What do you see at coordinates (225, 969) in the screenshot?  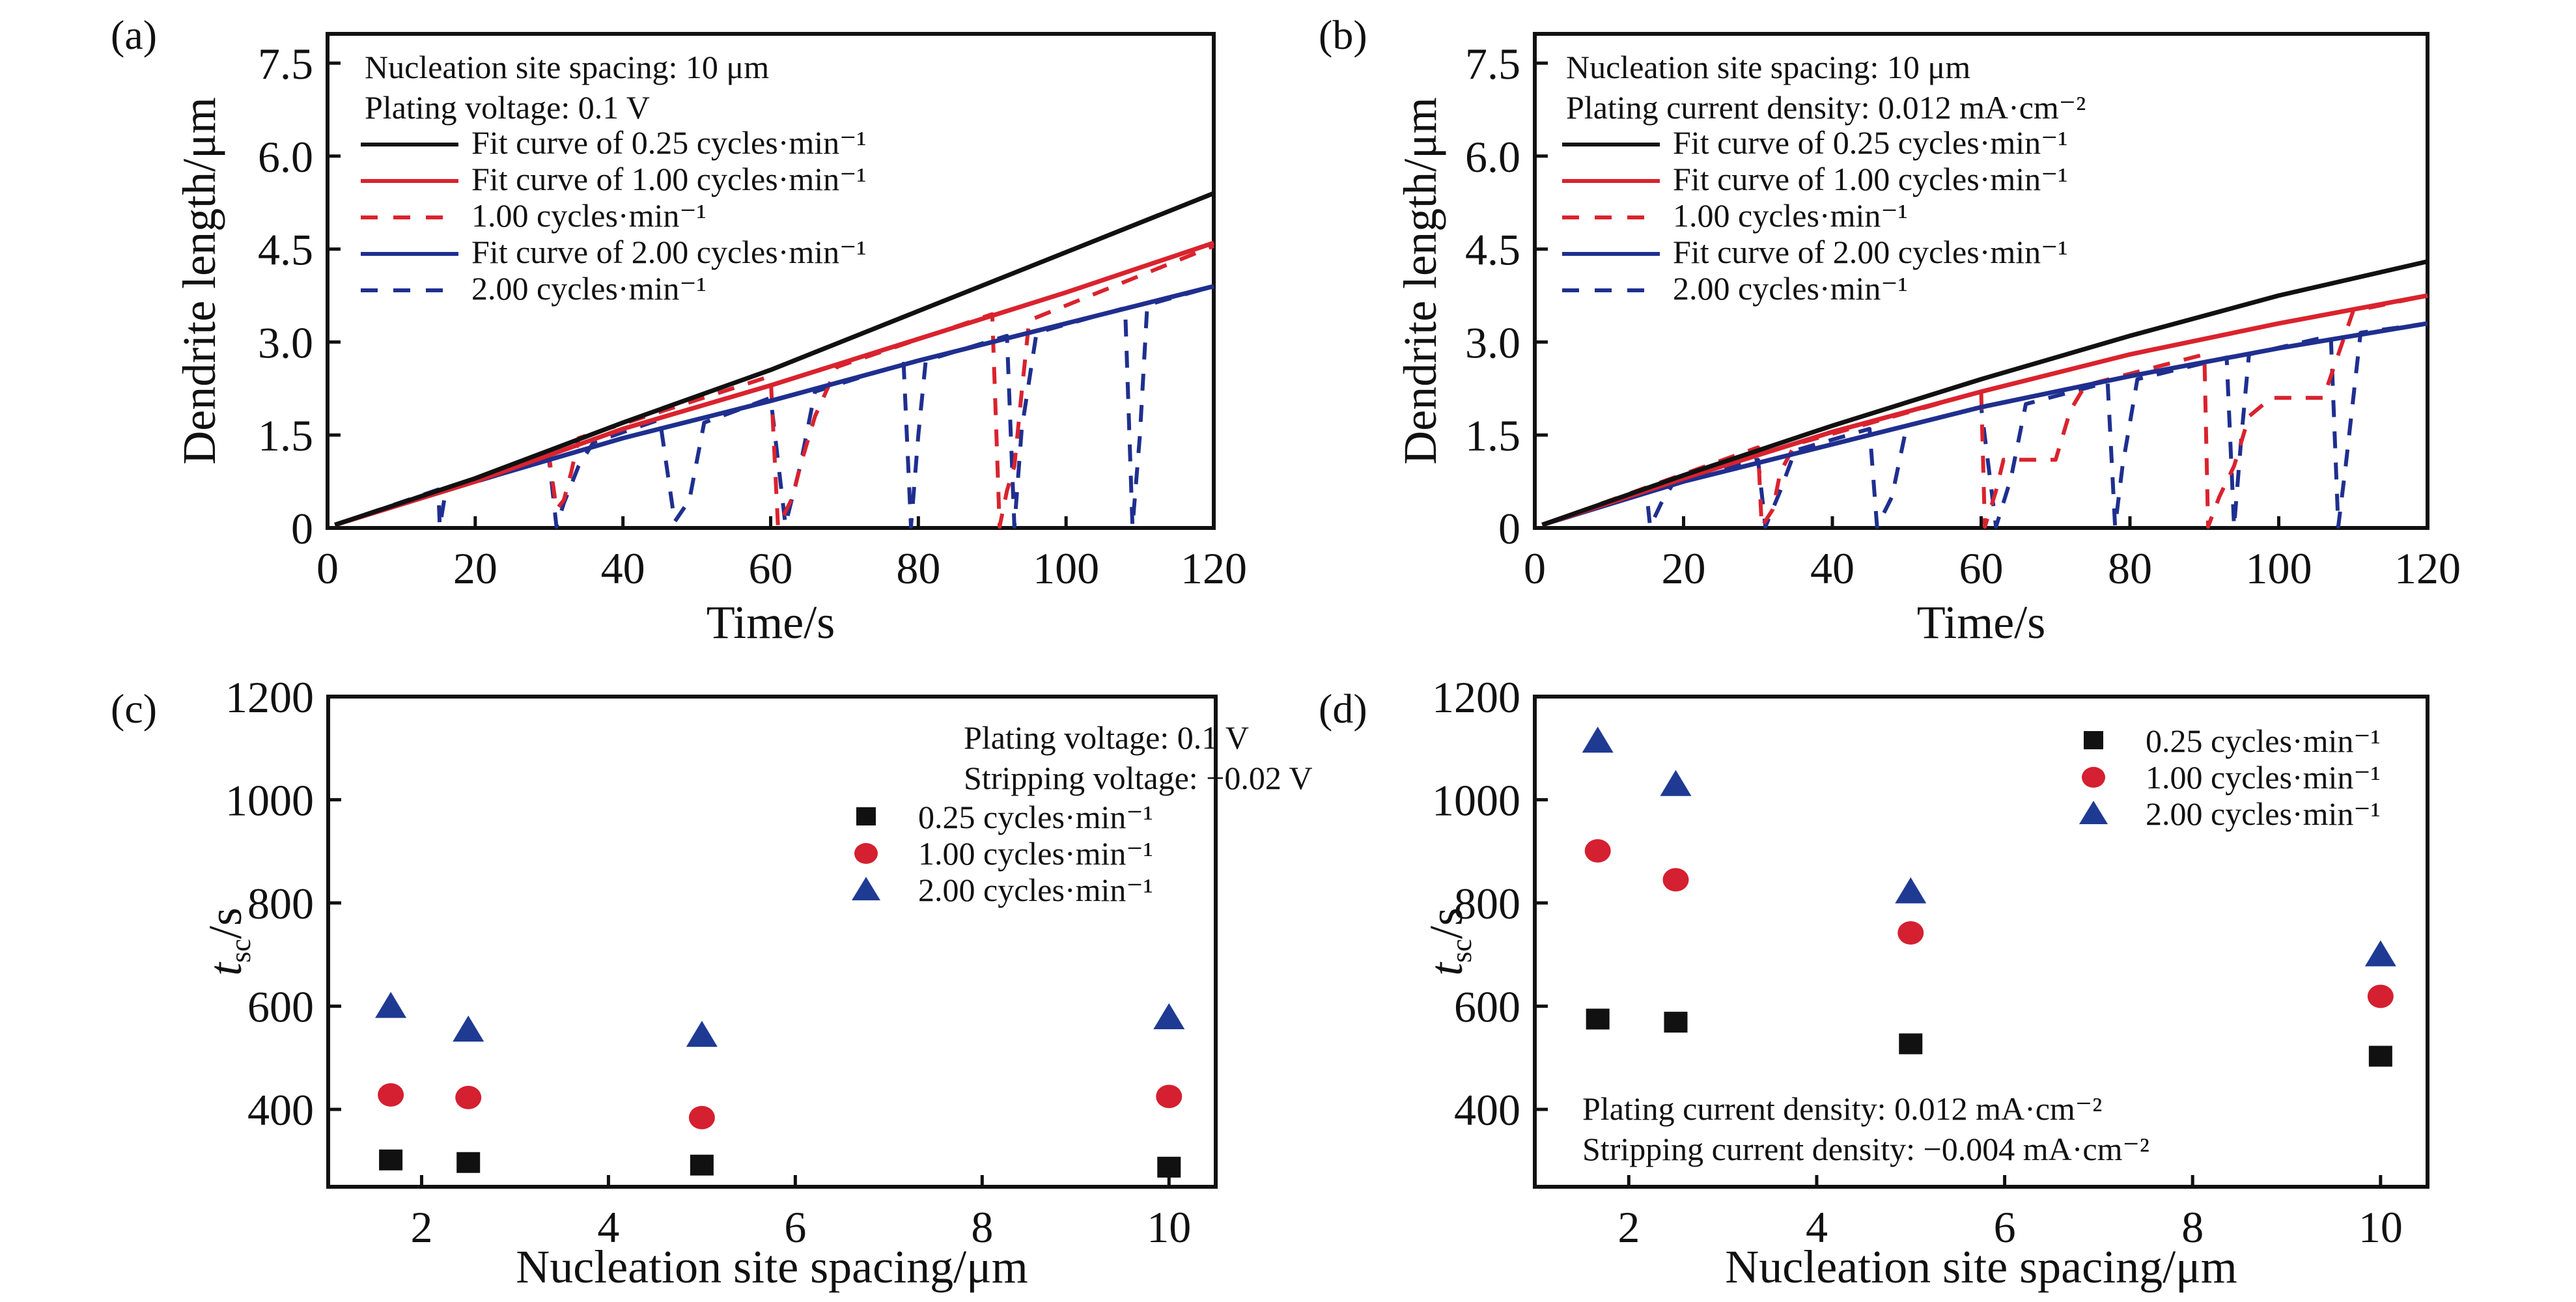 I see `y-axis-title-symbol: t` at bounding box center [225, 969].